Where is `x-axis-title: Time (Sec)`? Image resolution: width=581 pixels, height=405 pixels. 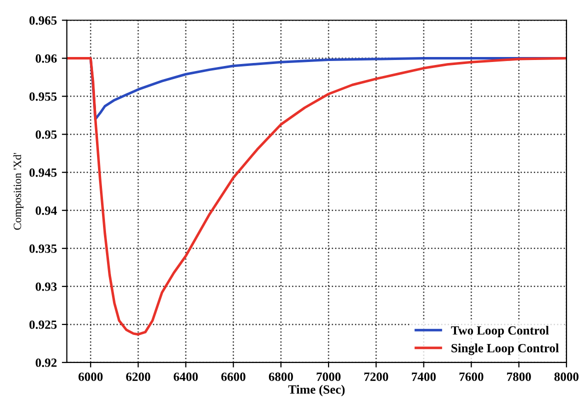
x-axis-title: Time (Sec) is located at coordinates (316, 390).